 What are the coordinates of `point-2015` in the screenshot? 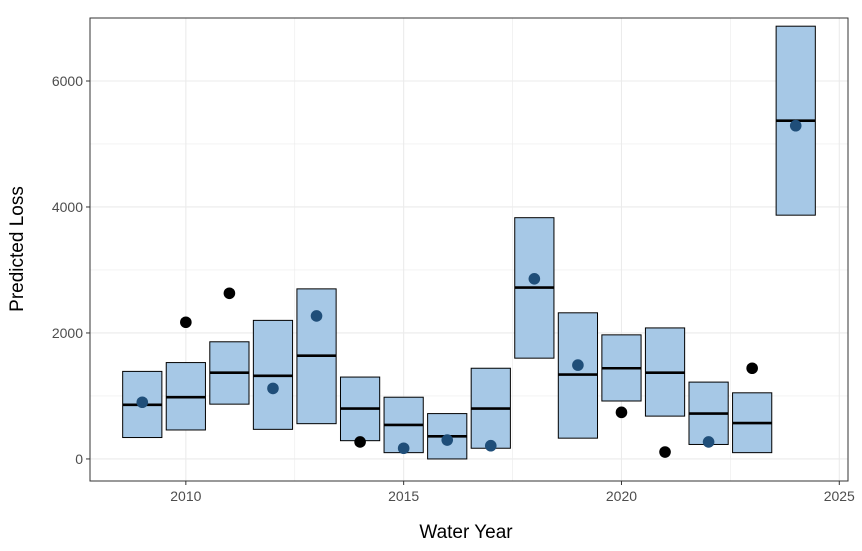 It's located at (403, 448).